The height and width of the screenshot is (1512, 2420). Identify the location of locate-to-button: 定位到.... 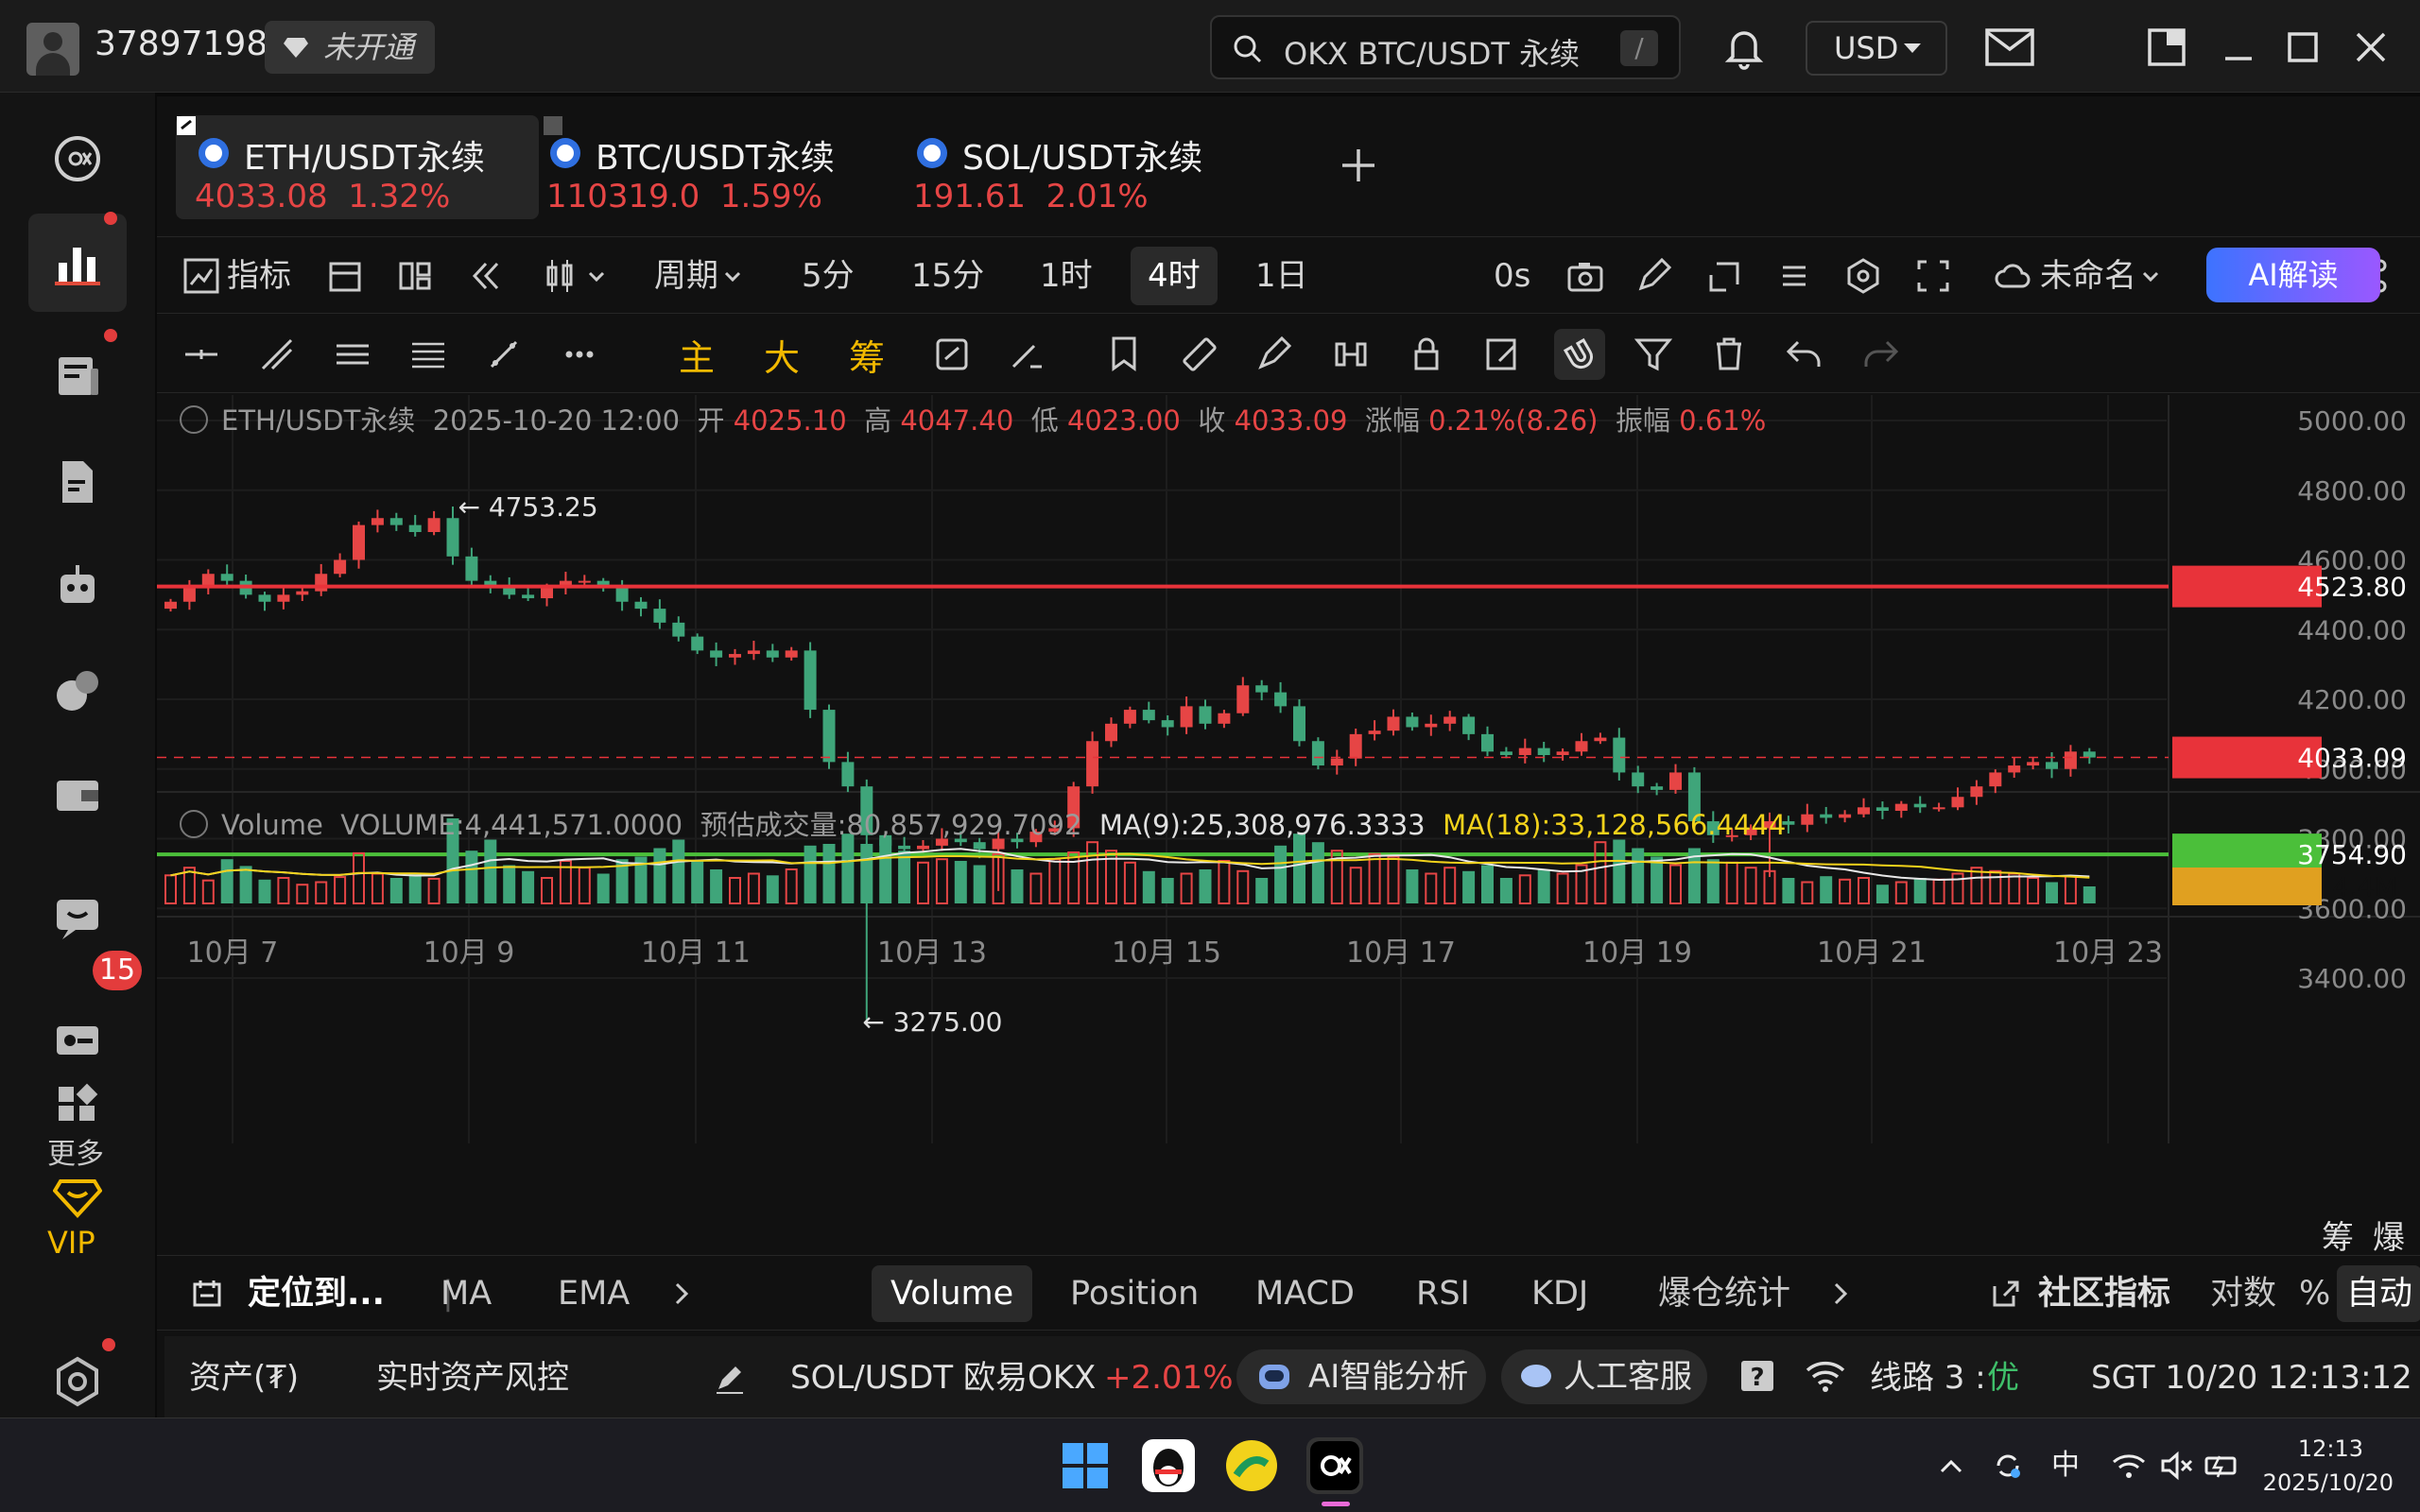
(316, 1294).